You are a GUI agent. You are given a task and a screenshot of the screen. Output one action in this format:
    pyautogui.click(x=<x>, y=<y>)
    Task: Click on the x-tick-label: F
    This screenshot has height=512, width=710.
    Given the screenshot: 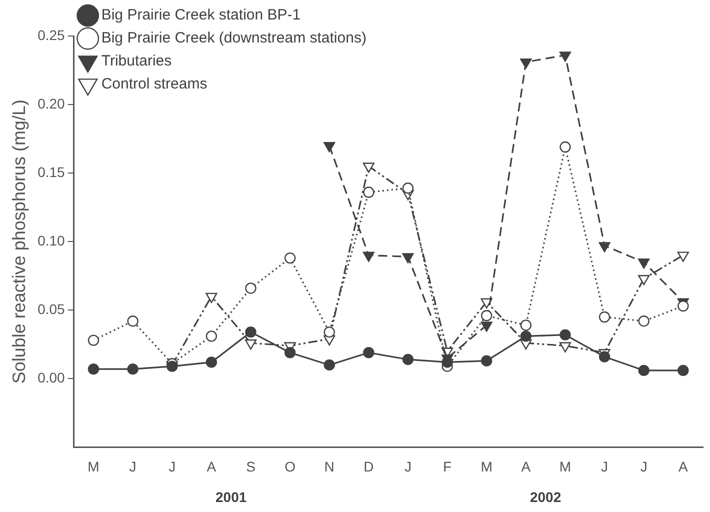 What is the action you would take?
    pyautogui.click(x=447, y=466)
    